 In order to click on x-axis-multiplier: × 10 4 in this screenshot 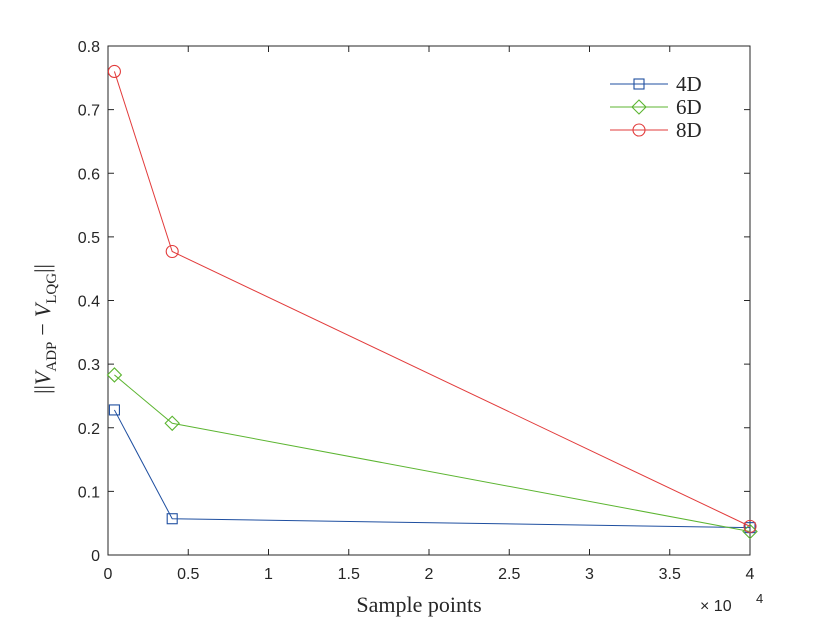, I will do `click(731, 603)`.